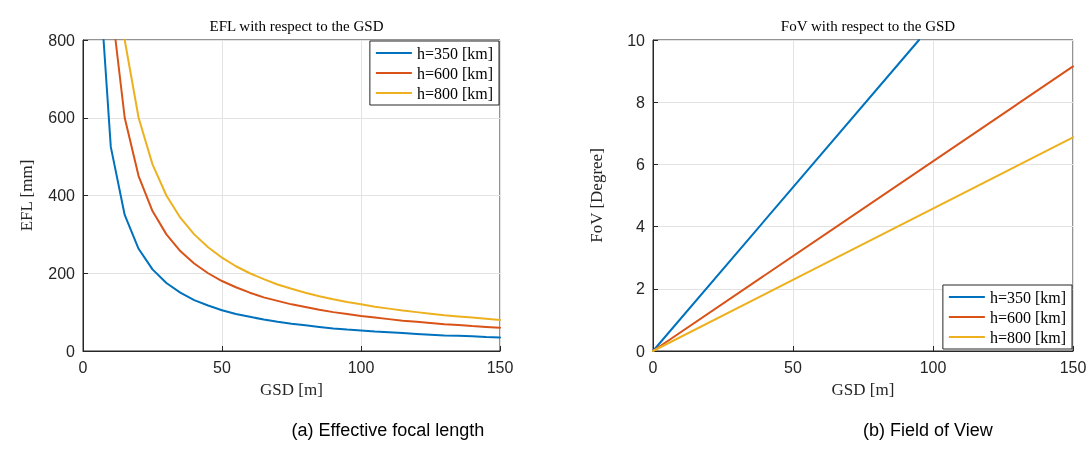 Image resolution: width=1091 pixels, height=451 pixels. I want to click on y-tick-label: 600, so click(62, 118).